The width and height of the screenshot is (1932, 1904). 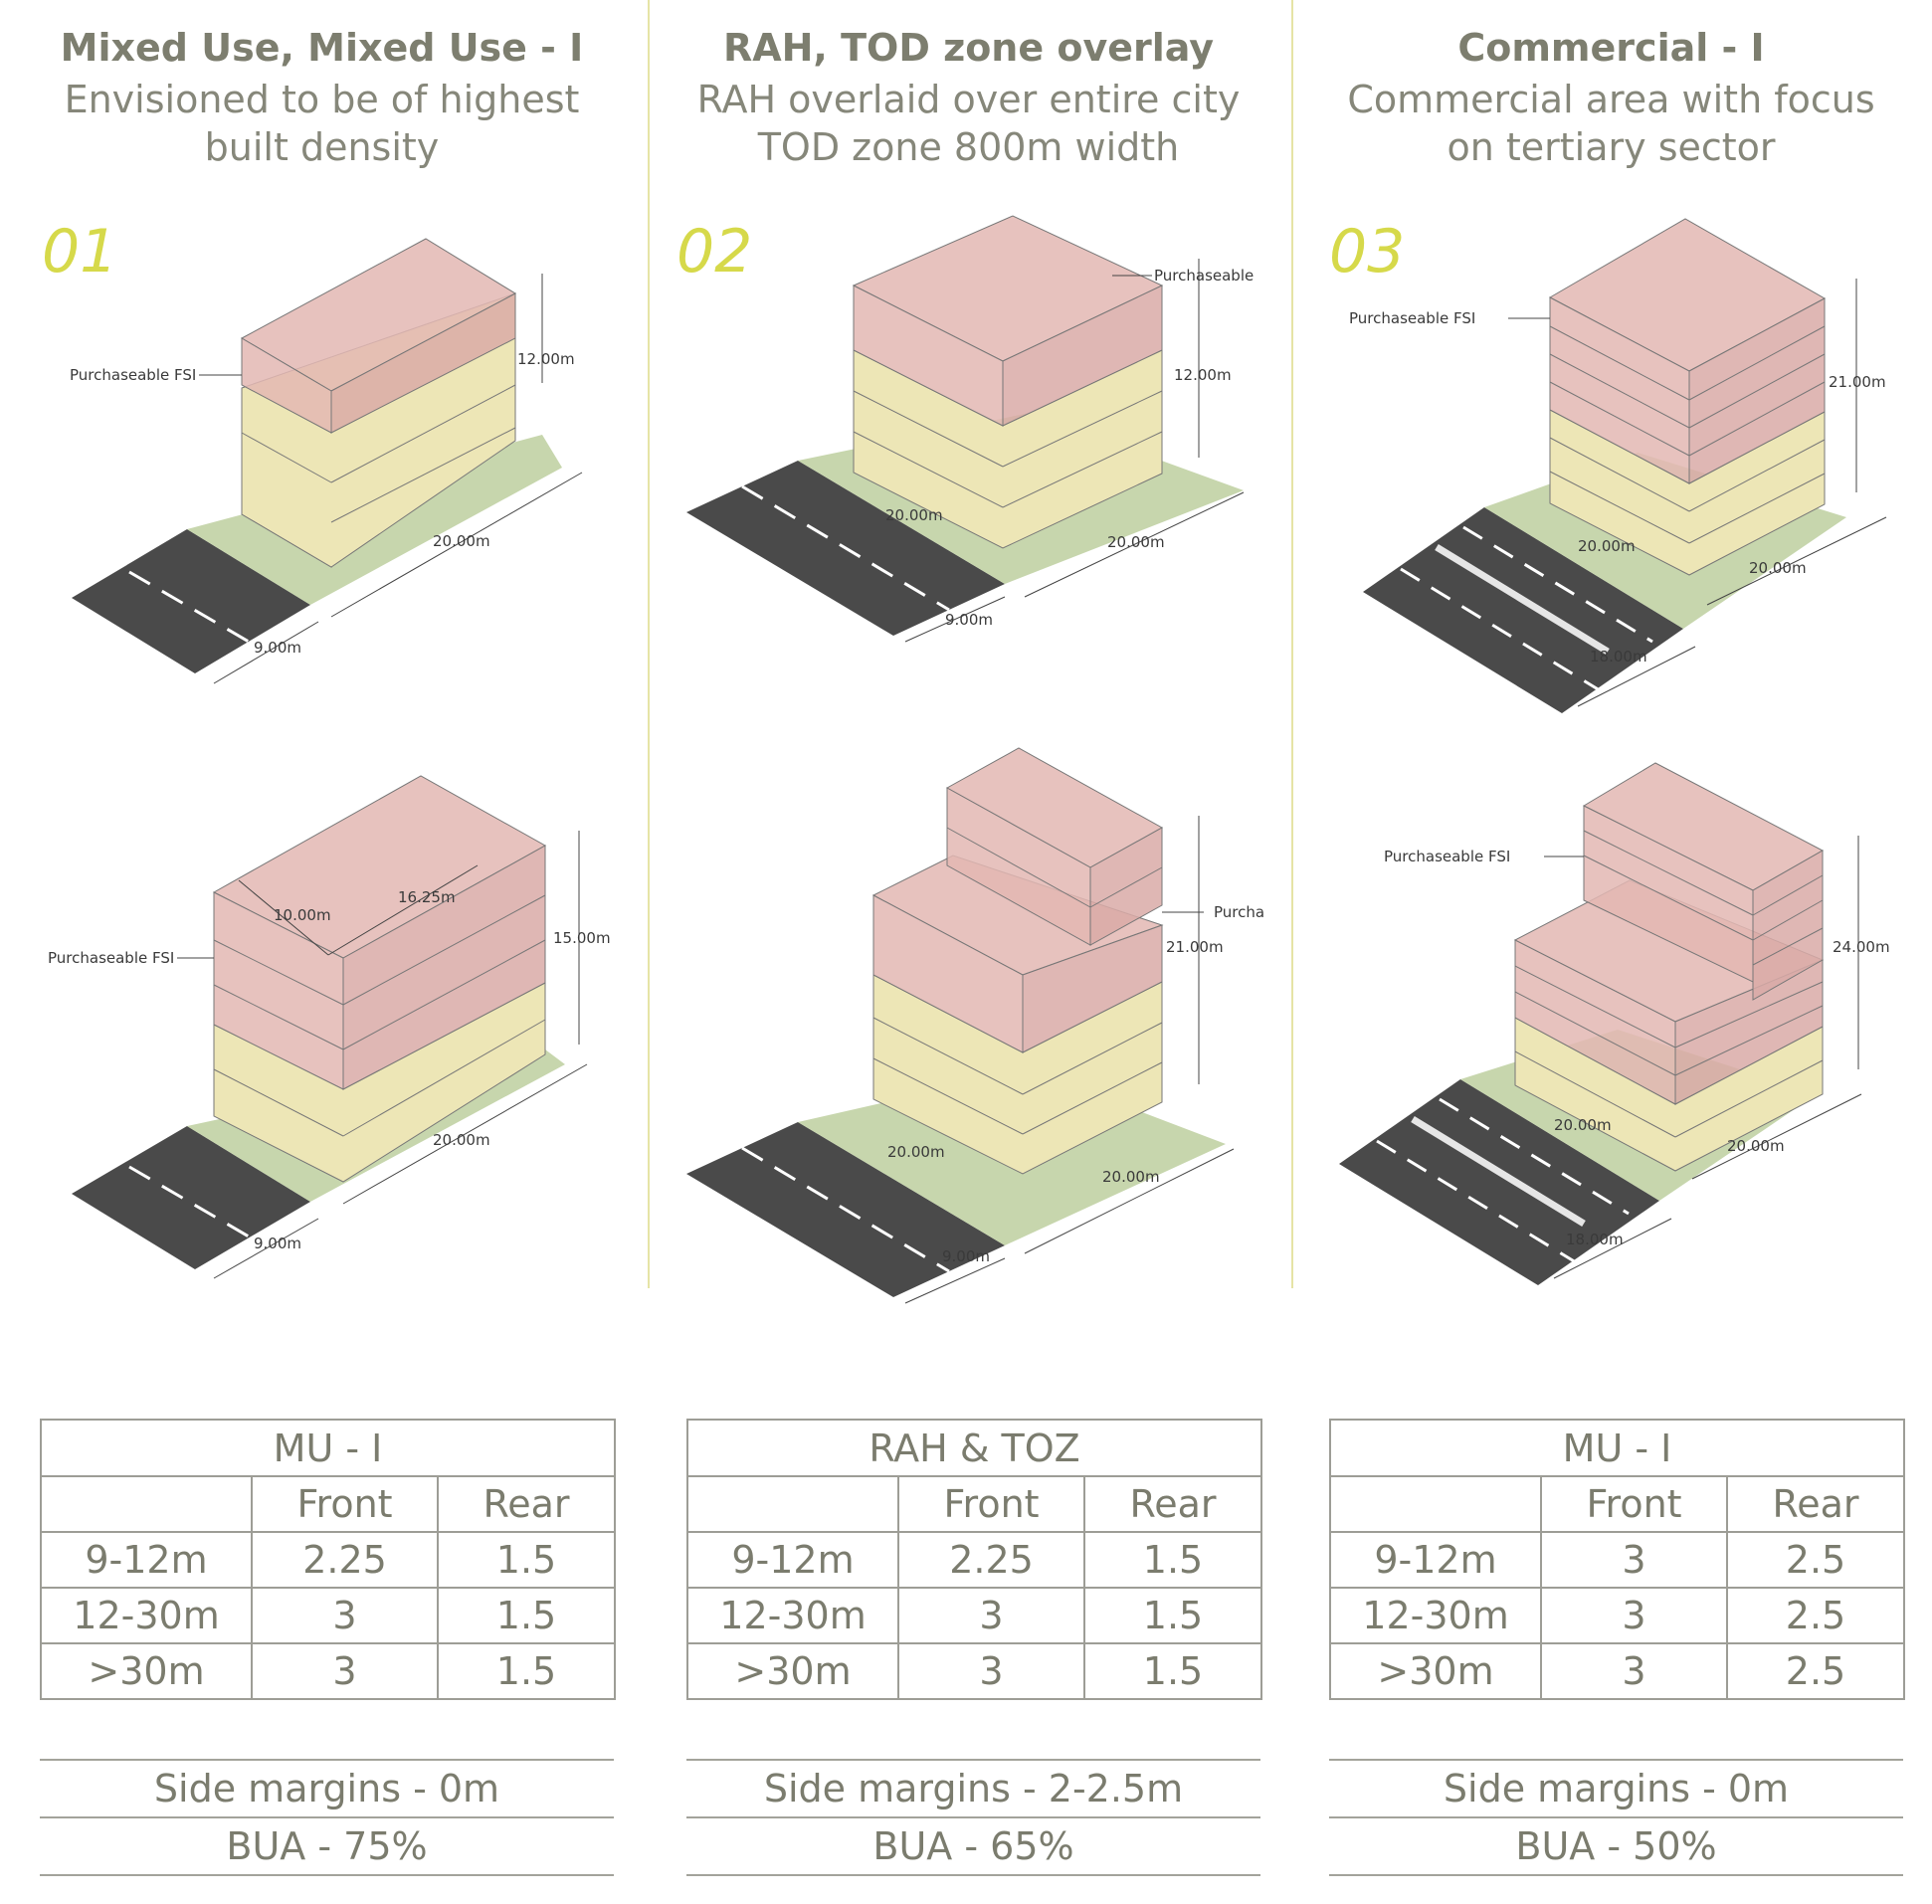 I want to click on massing-diagram-top: Purchaseable 12.00m 20.00m 20.00m 9.00m, so click(x=970, y=429).